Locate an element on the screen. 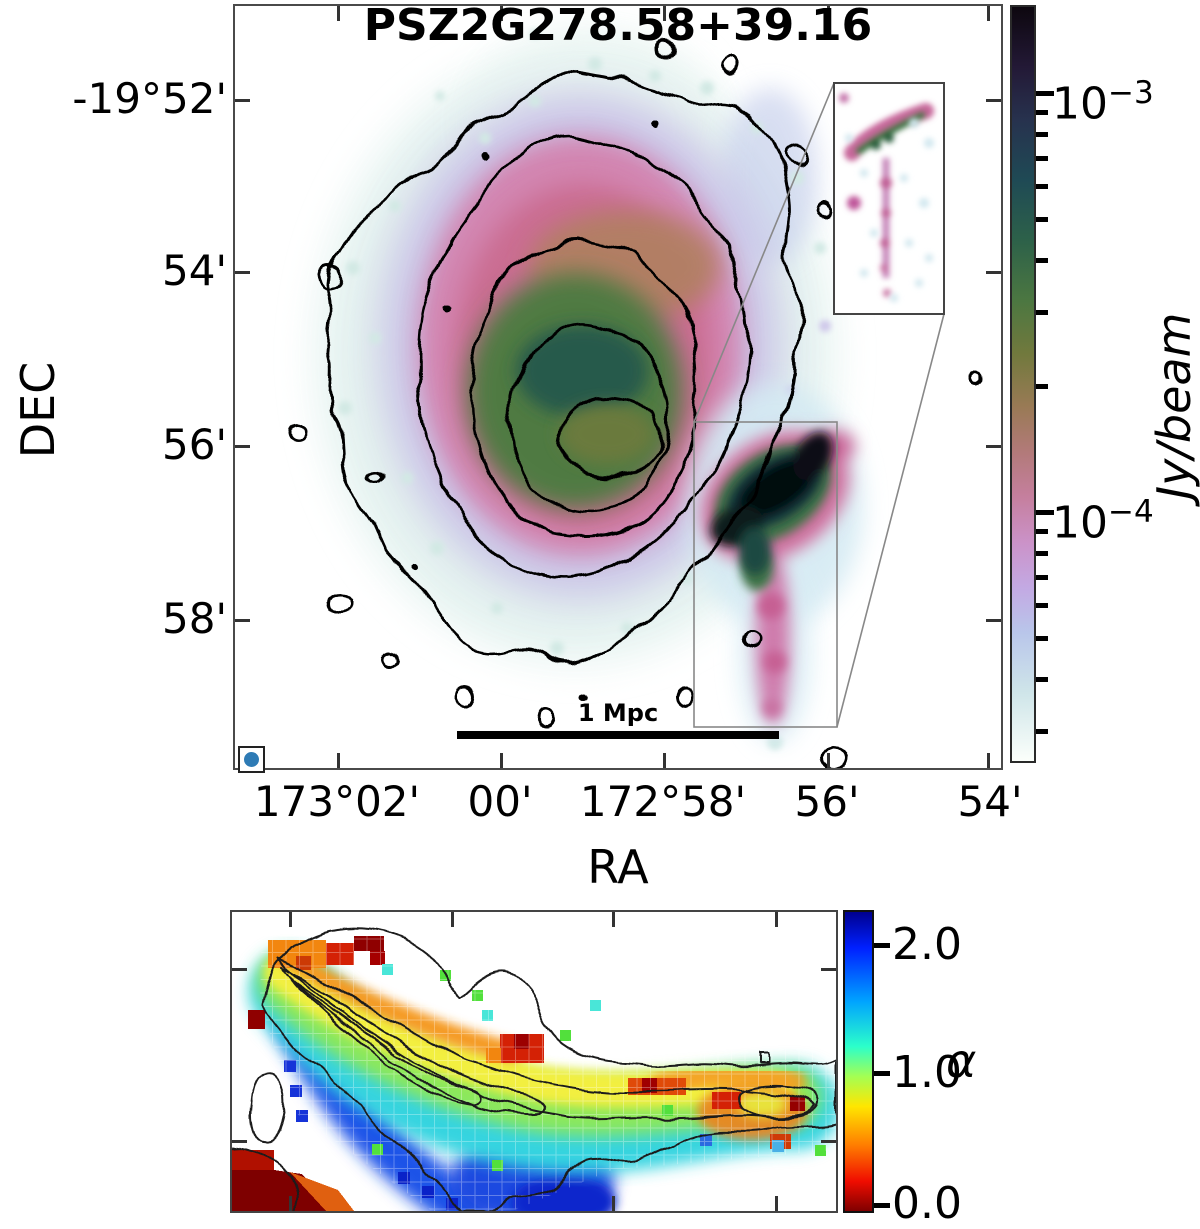  colorbar-tick-label: 0.0 is located at coordinates (927, 1203).